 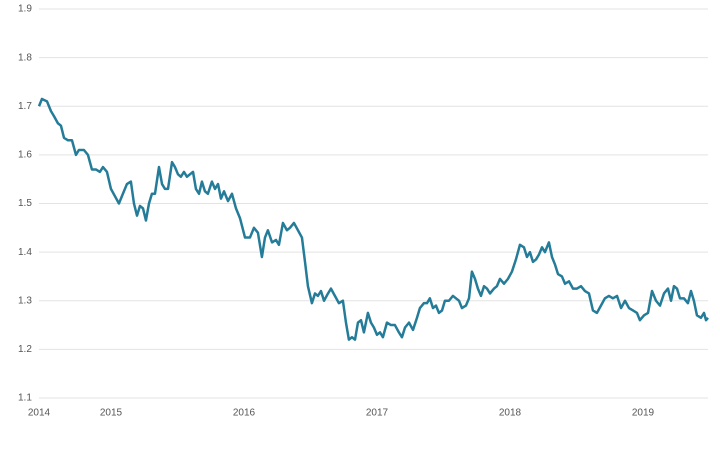 What do you see at coordinates (510, 413) in the screenshot?
I see `x-tick-label: 2018` at bounding box center [510, 413].